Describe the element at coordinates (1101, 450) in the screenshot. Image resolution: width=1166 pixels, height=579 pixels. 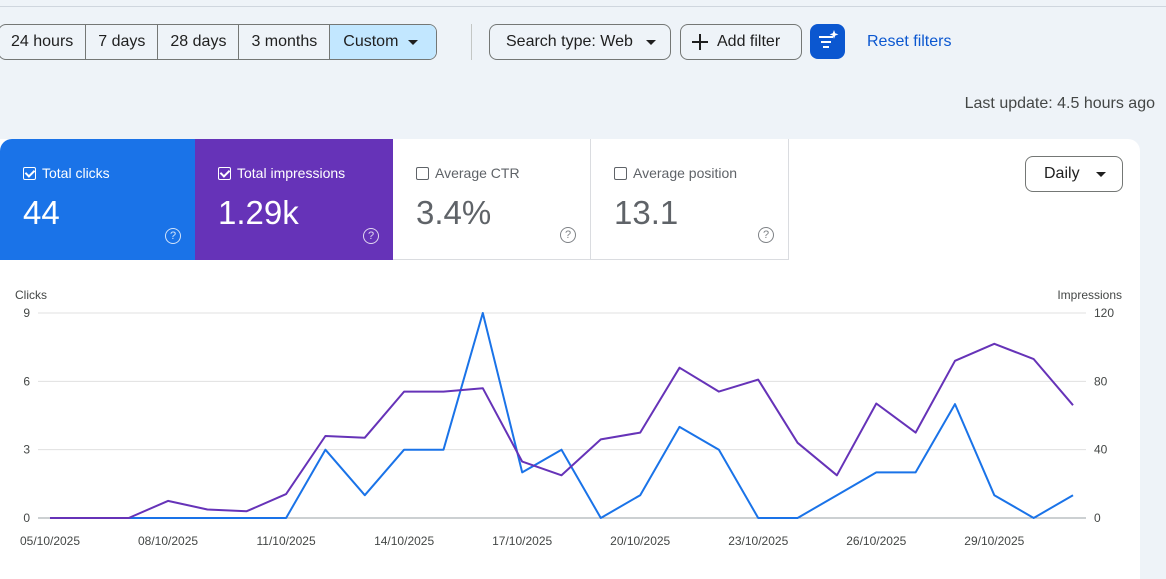
I see `y-right-tick-label: 40` at that location.